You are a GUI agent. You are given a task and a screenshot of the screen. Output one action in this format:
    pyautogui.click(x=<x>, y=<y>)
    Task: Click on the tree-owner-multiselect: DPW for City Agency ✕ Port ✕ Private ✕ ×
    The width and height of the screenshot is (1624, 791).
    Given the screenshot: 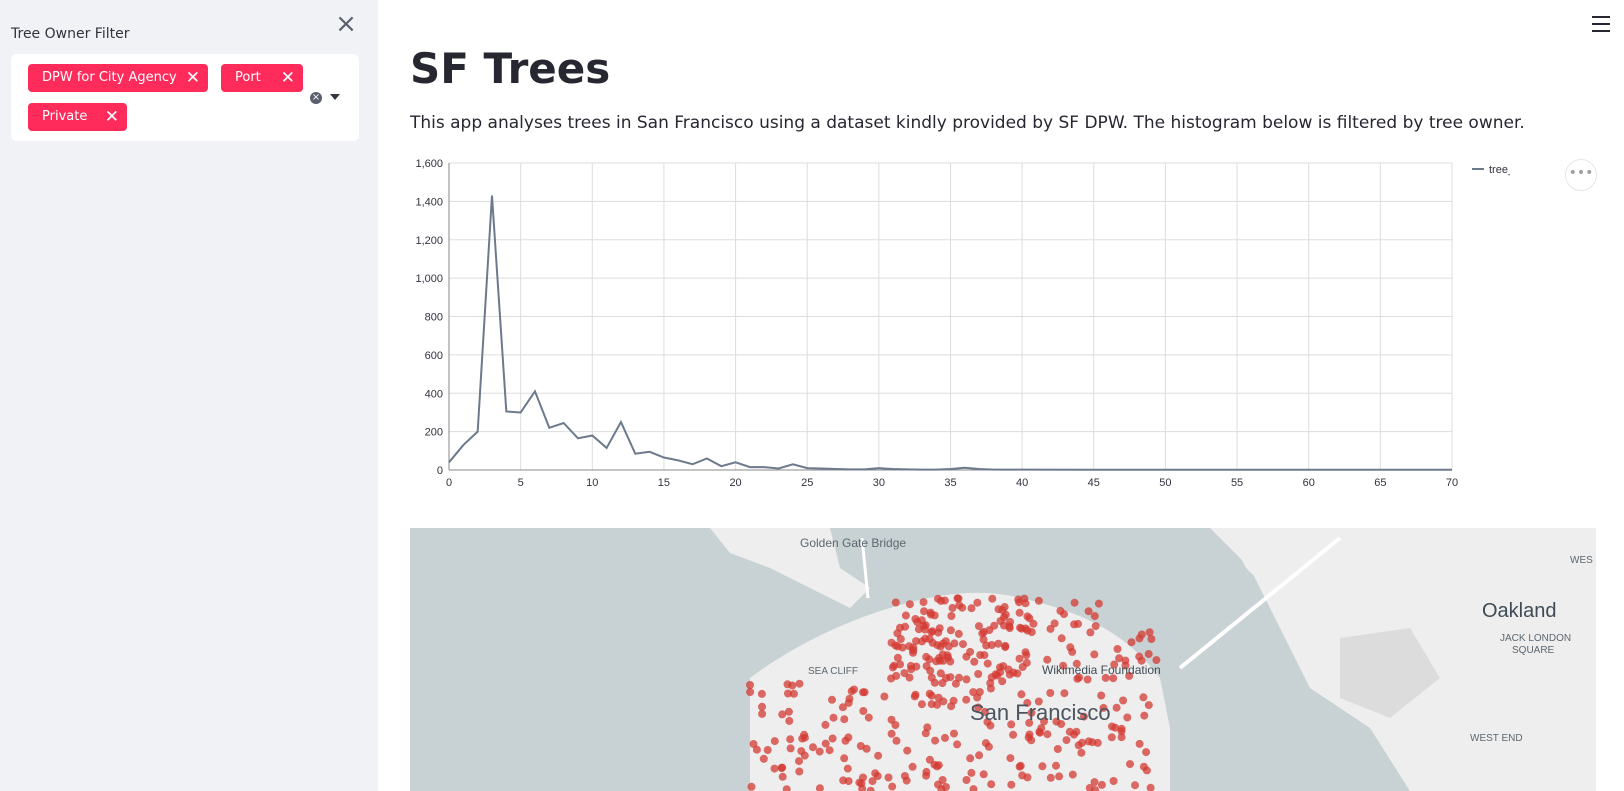 What is the action you would take?
    pyautogui.click(x=185, y=97)
    